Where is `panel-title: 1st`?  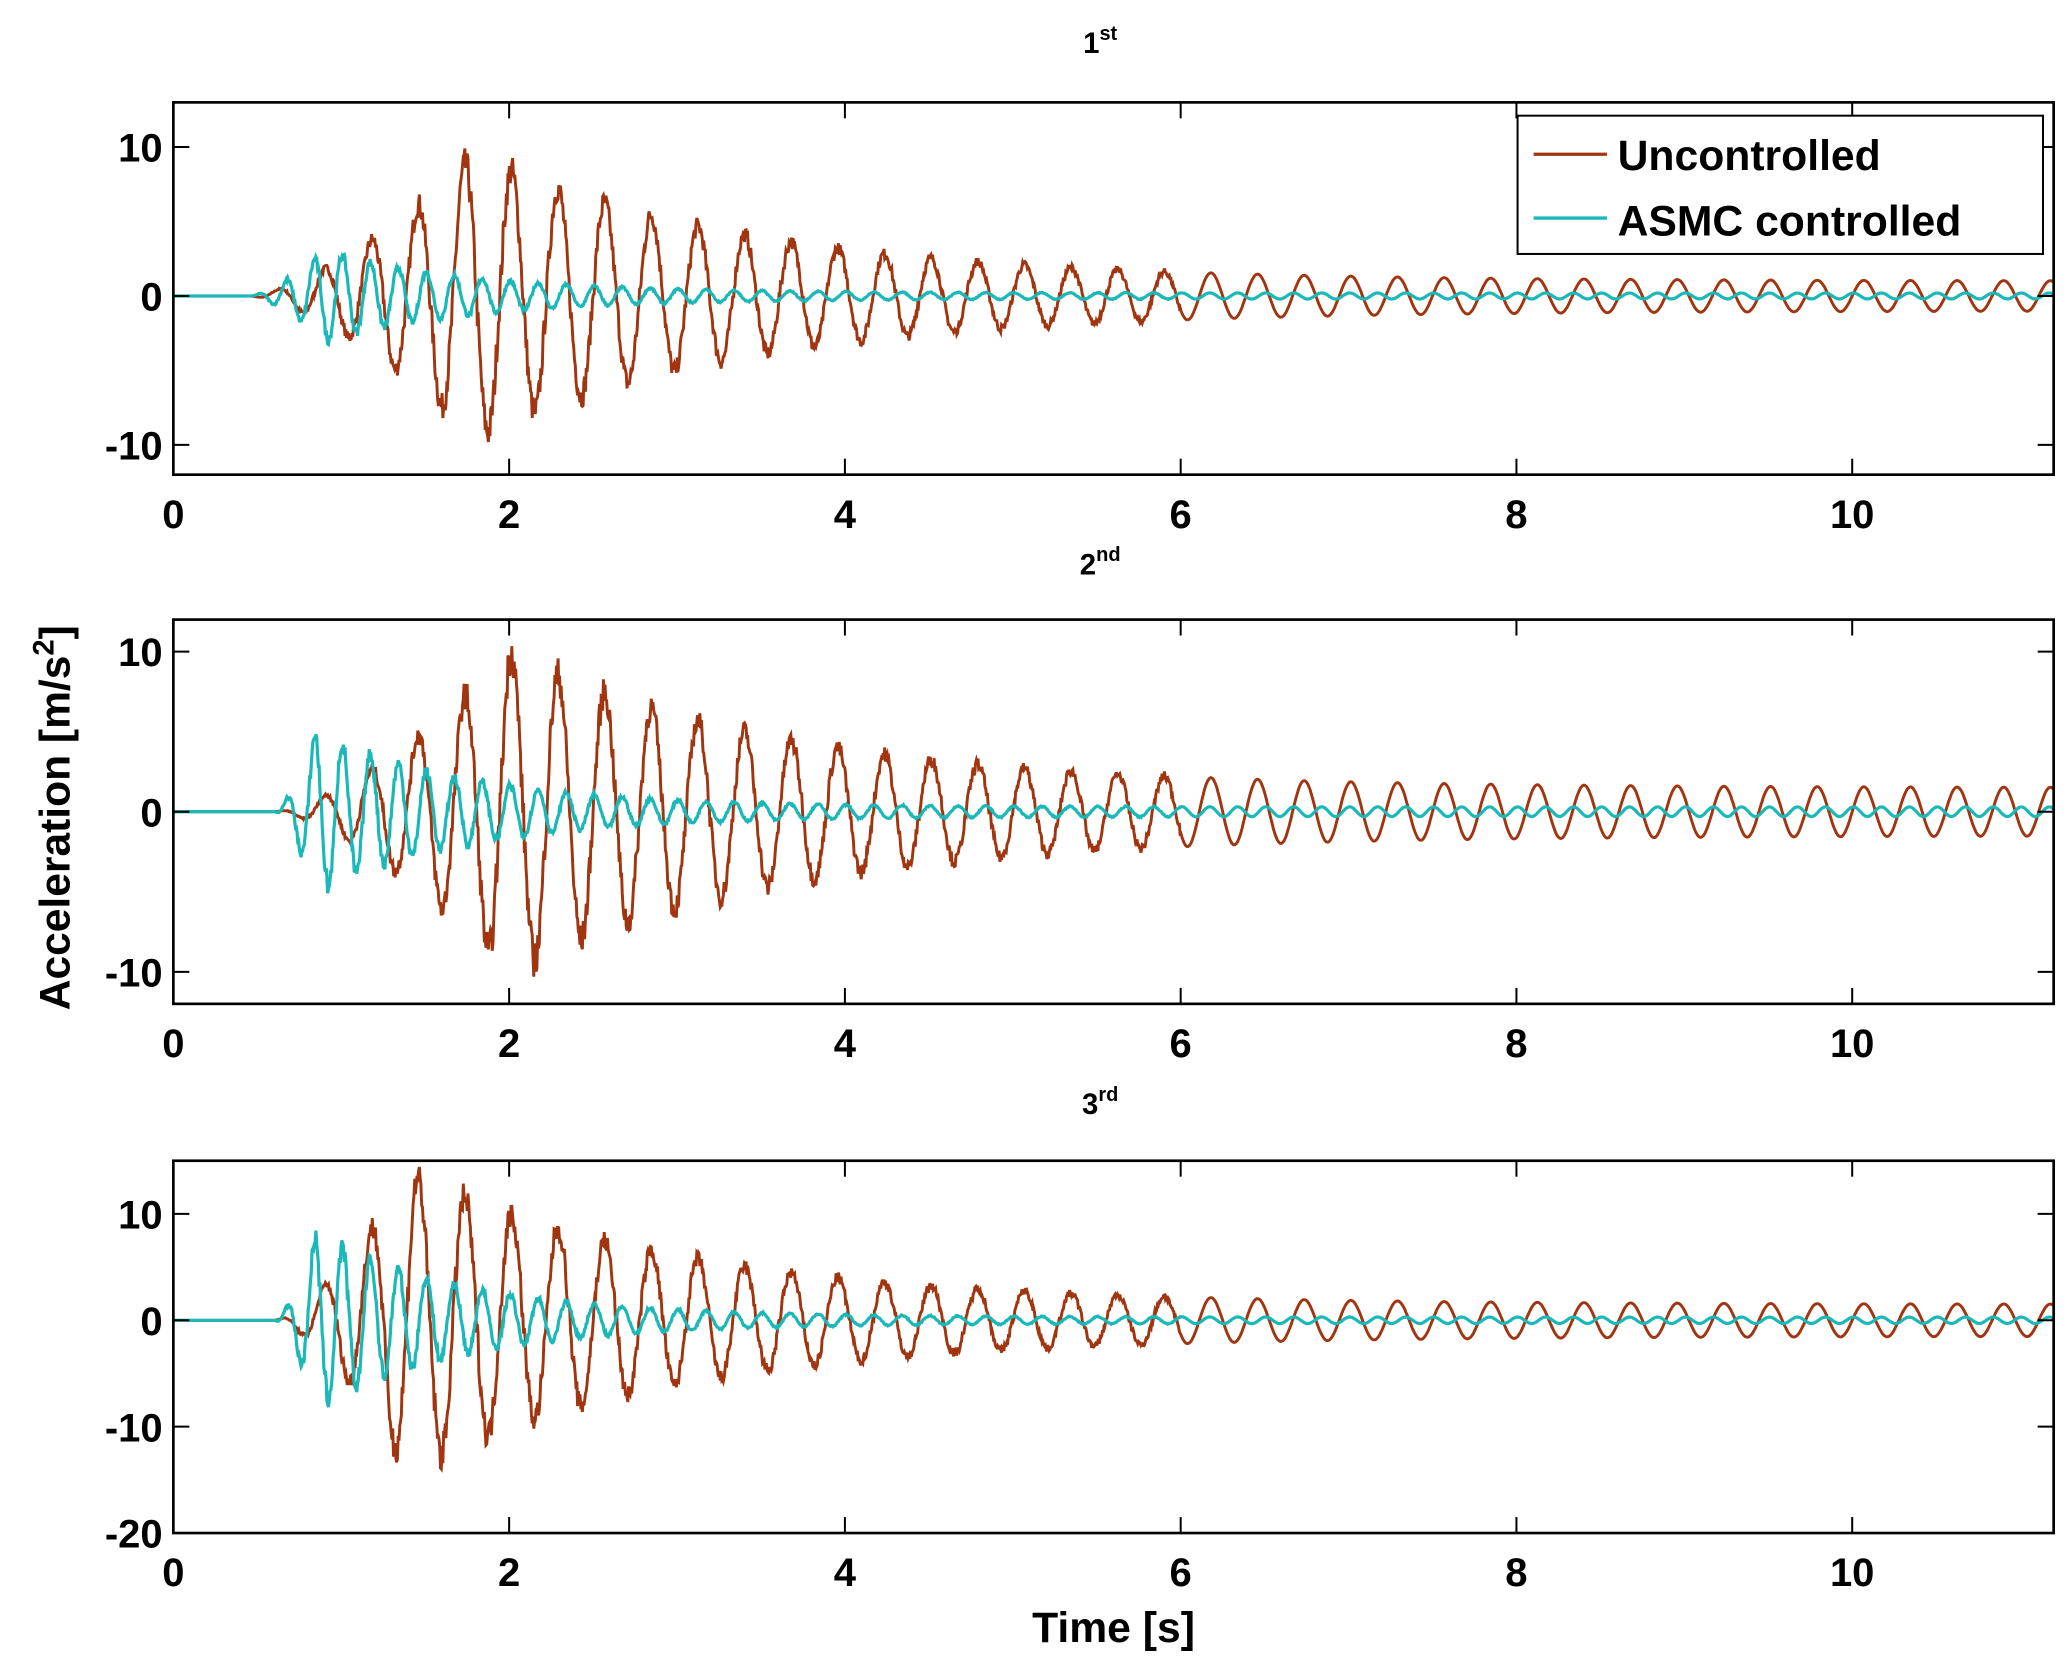
panel-title: 1st is located at coordinates (1100, 41).